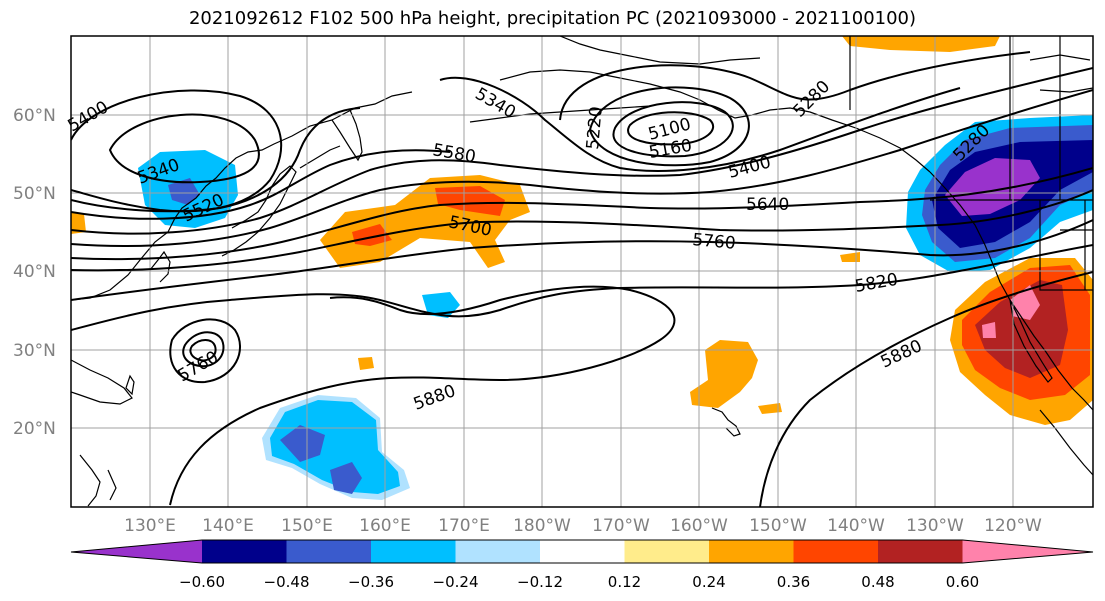 Image resolution: width=1105 pixels, height=601 pixels. I want to click on precip-orange-top, so click(921, 44).